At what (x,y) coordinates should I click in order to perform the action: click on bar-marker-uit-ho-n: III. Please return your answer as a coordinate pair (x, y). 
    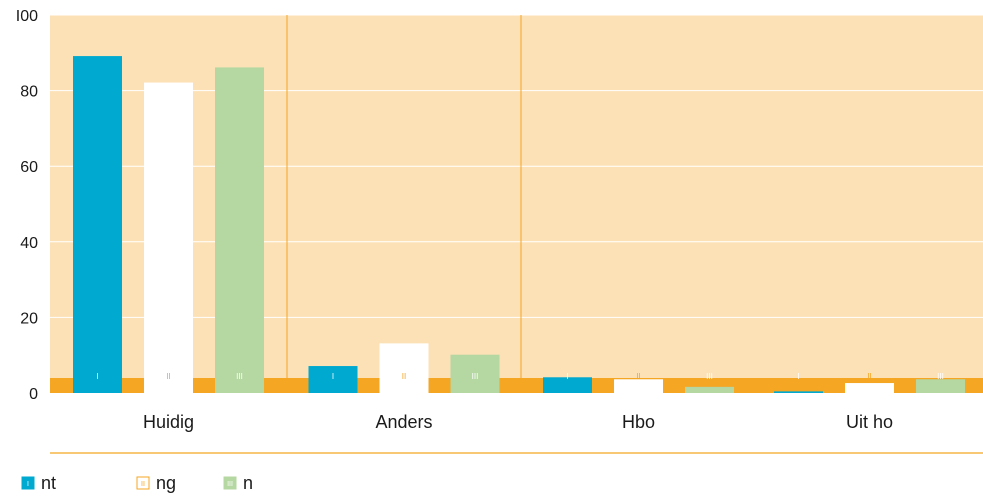
    Looking at the image, I should click on (940, 376).